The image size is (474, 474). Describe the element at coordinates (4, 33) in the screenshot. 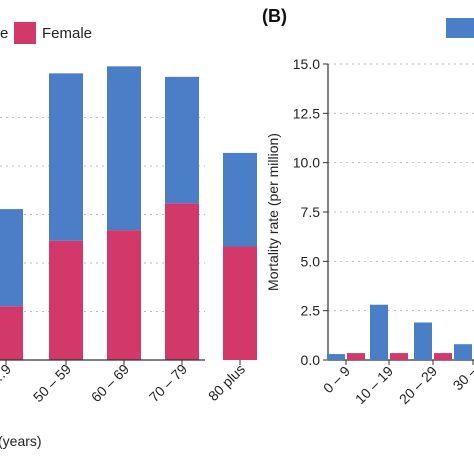

I see `legend-male-label: e` at that location.